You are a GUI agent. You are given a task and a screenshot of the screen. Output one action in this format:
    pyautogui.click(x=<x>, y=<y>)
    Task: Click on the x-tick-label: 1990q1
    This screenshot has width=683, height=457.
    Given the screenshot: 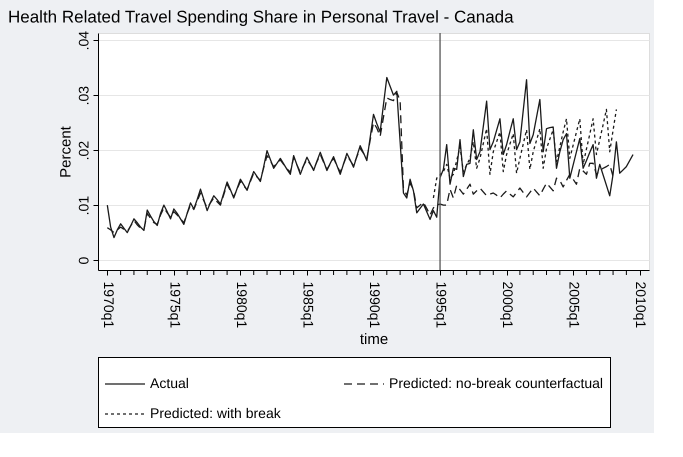 What is the action you would take?
    pyautogui.click(x=375, y=305)
    